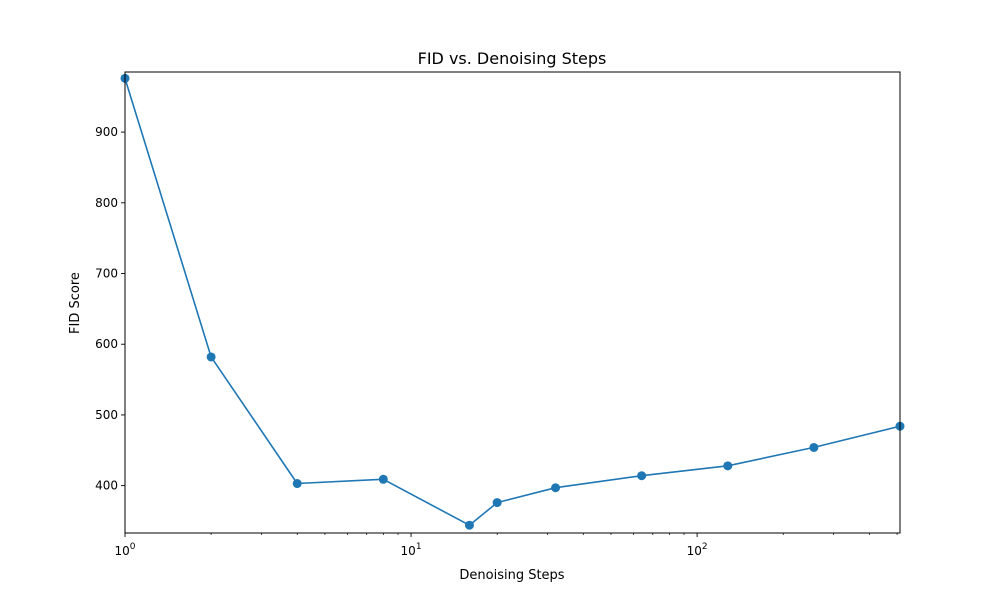 Image resolution: width=1000 pixels, height=605 pixels. What do you see at coordinates (697, 550) in the screenshot?
I see `x-tick-label: 10²` at bounding box center [697, 550].